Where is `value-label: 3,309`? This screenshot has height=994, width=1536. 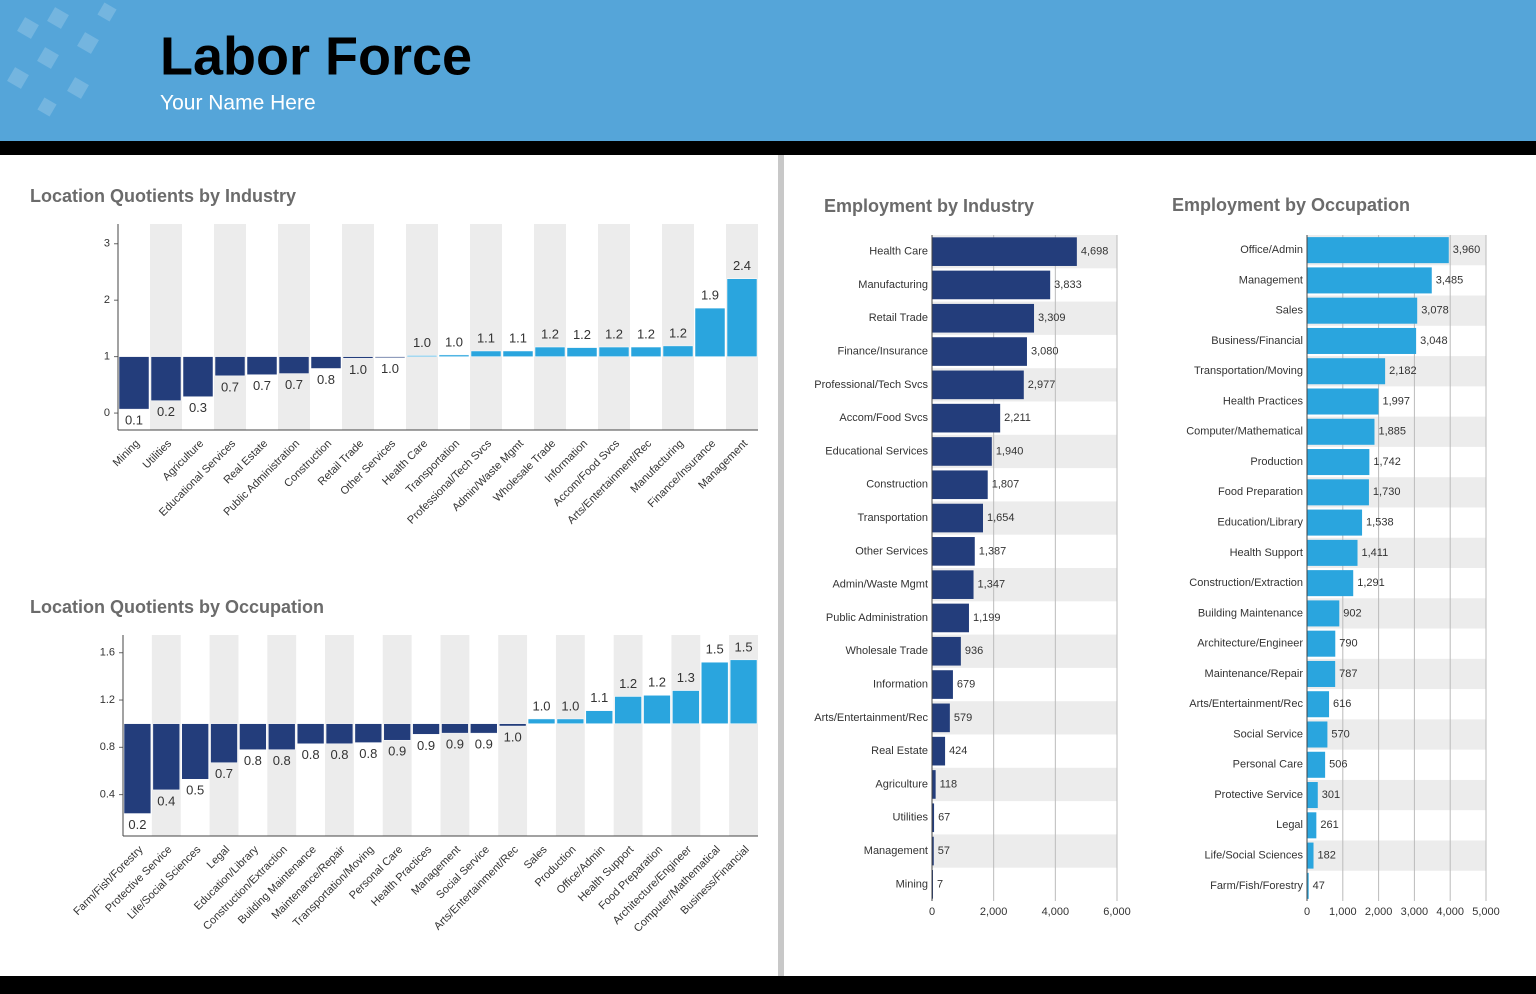
value-label: 3,309 is located at coordinates (1052, 318).